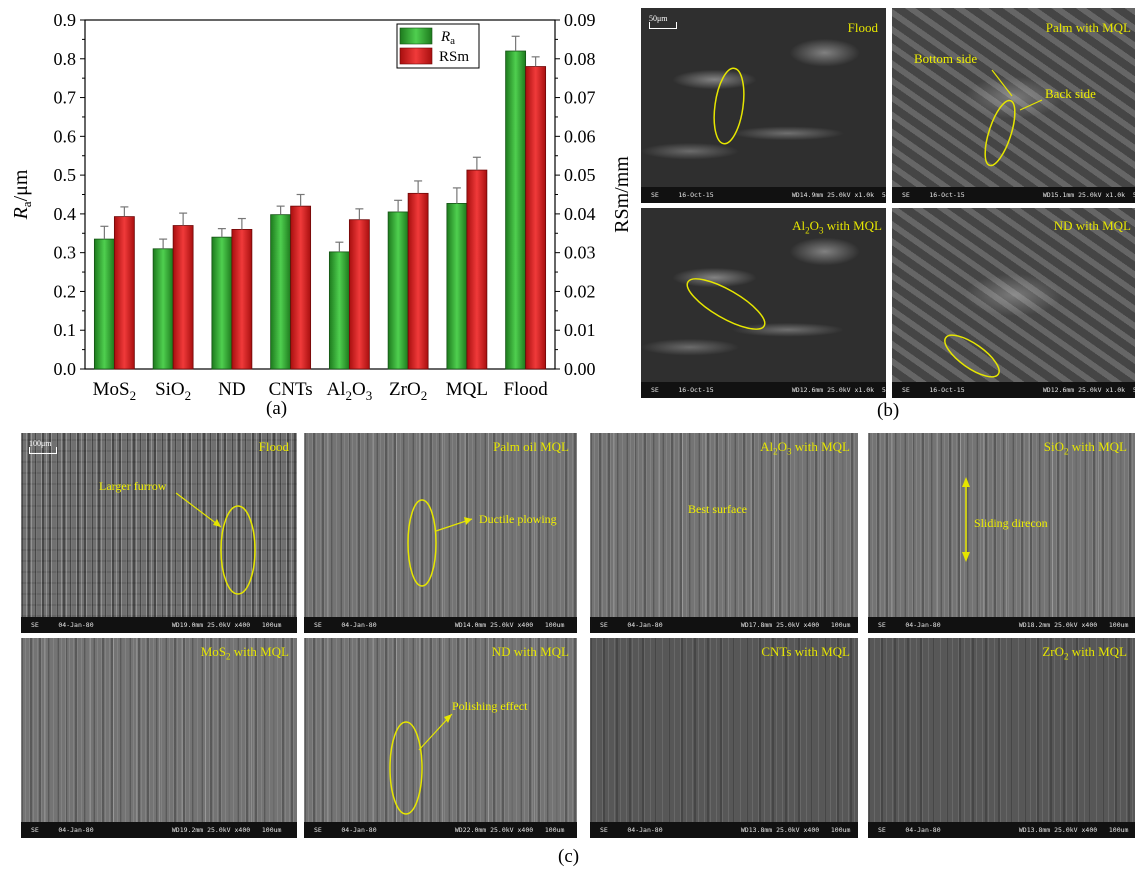 This screenshot has height=875, width=1136. Describe the element at coordinates (580, 175) in the screenshot. I see `y-right-tick-label: 0.05` at that location.